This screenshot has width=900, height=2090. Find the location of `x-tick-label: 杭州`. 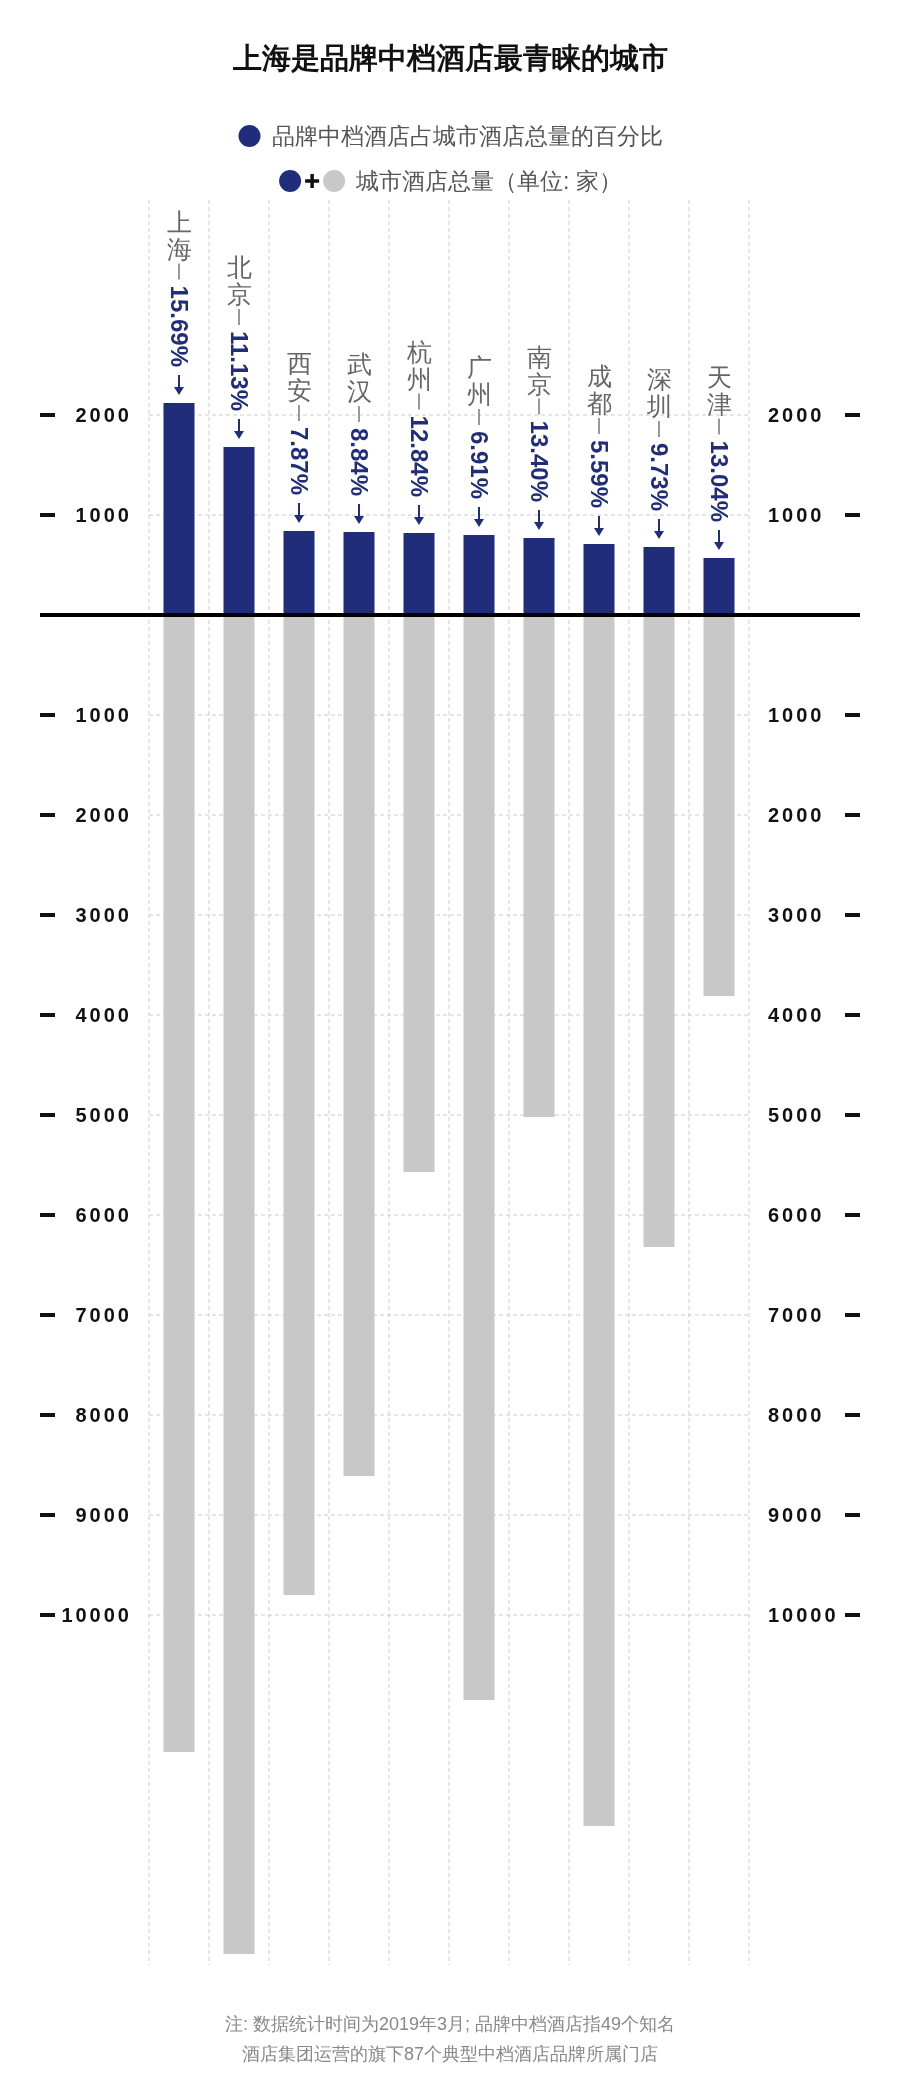

x-tick-label: 杭州 is located at coordinates (418, 365).